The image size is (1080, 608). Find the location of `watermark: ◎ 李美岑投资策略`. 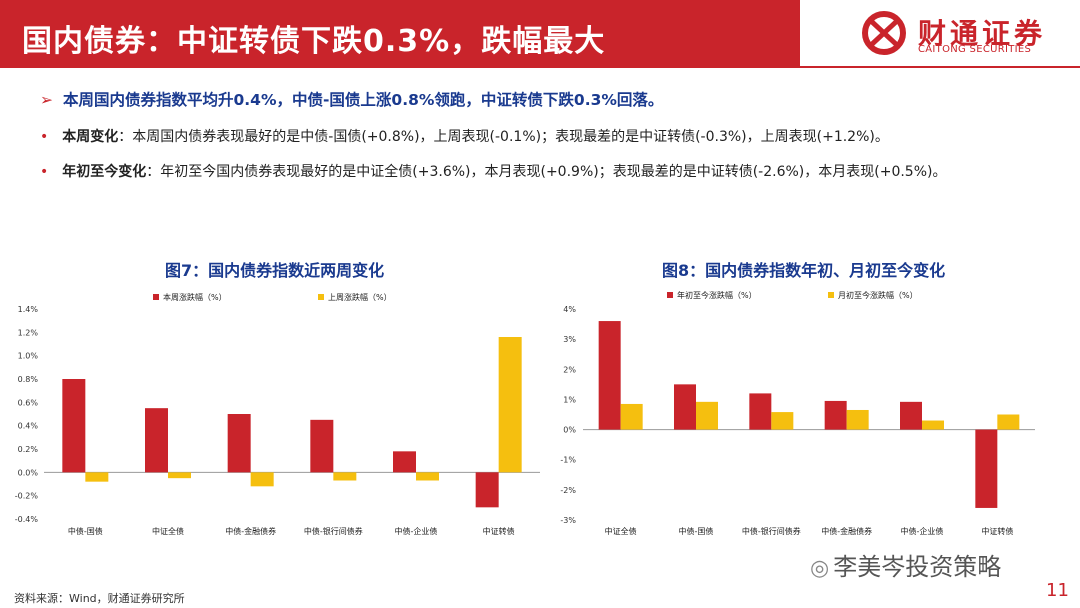

watermark: ◎ 李美岑投资策略 is located at coordinates (905, 564).